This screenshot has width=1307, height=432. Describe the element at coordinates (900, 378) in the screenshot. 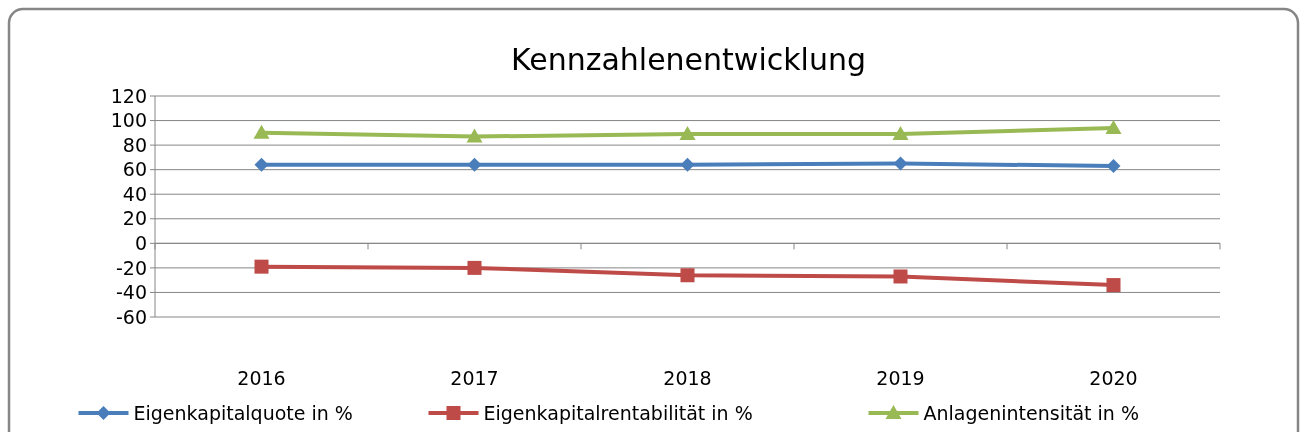

I see `x-tick-label: 2019` at that location.